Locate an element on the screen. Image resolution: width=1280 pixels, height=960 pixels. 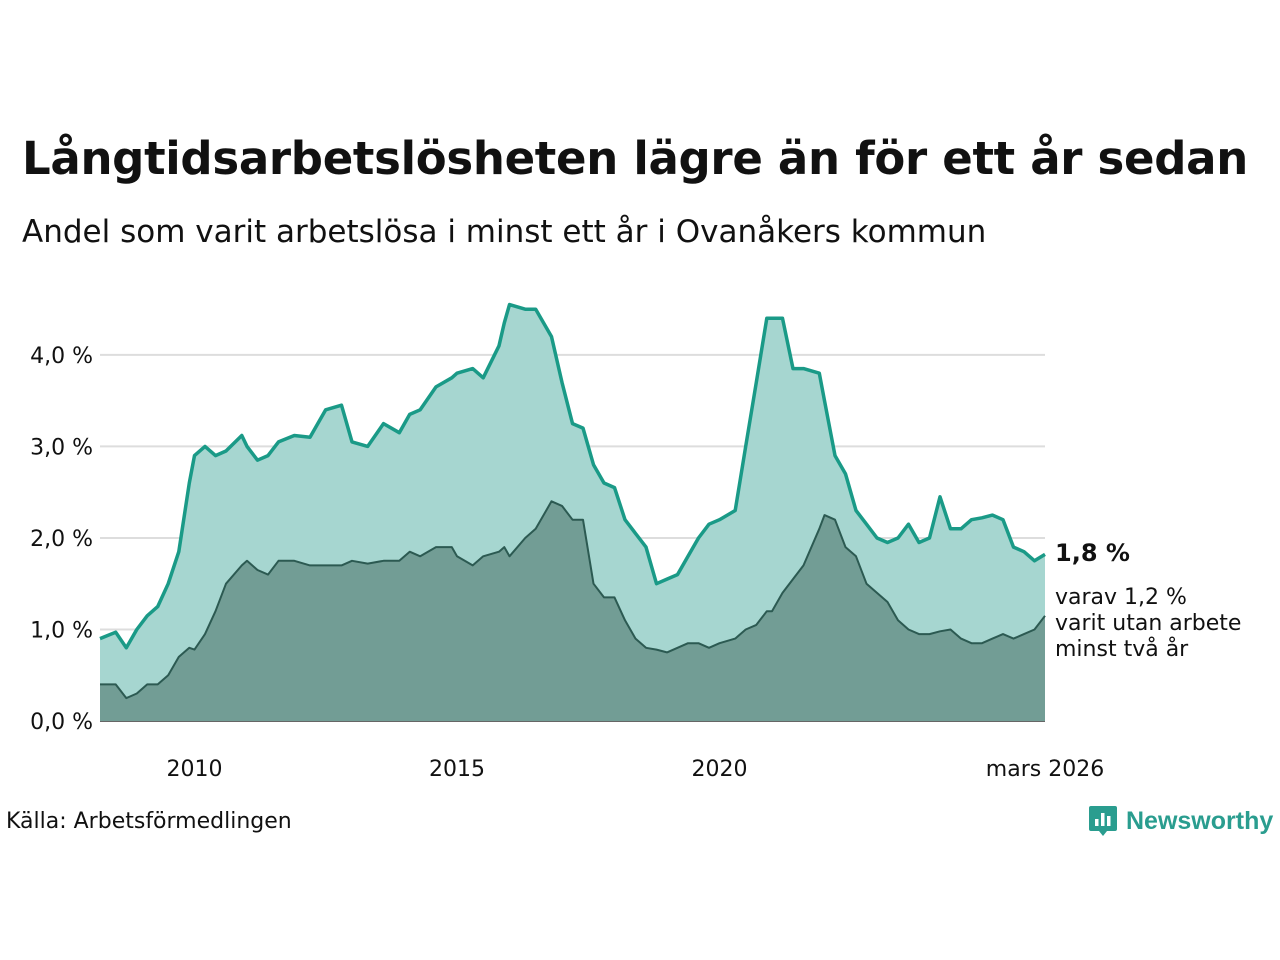
main-value-label: 1,8 % is located at coordinates (1092, 553).